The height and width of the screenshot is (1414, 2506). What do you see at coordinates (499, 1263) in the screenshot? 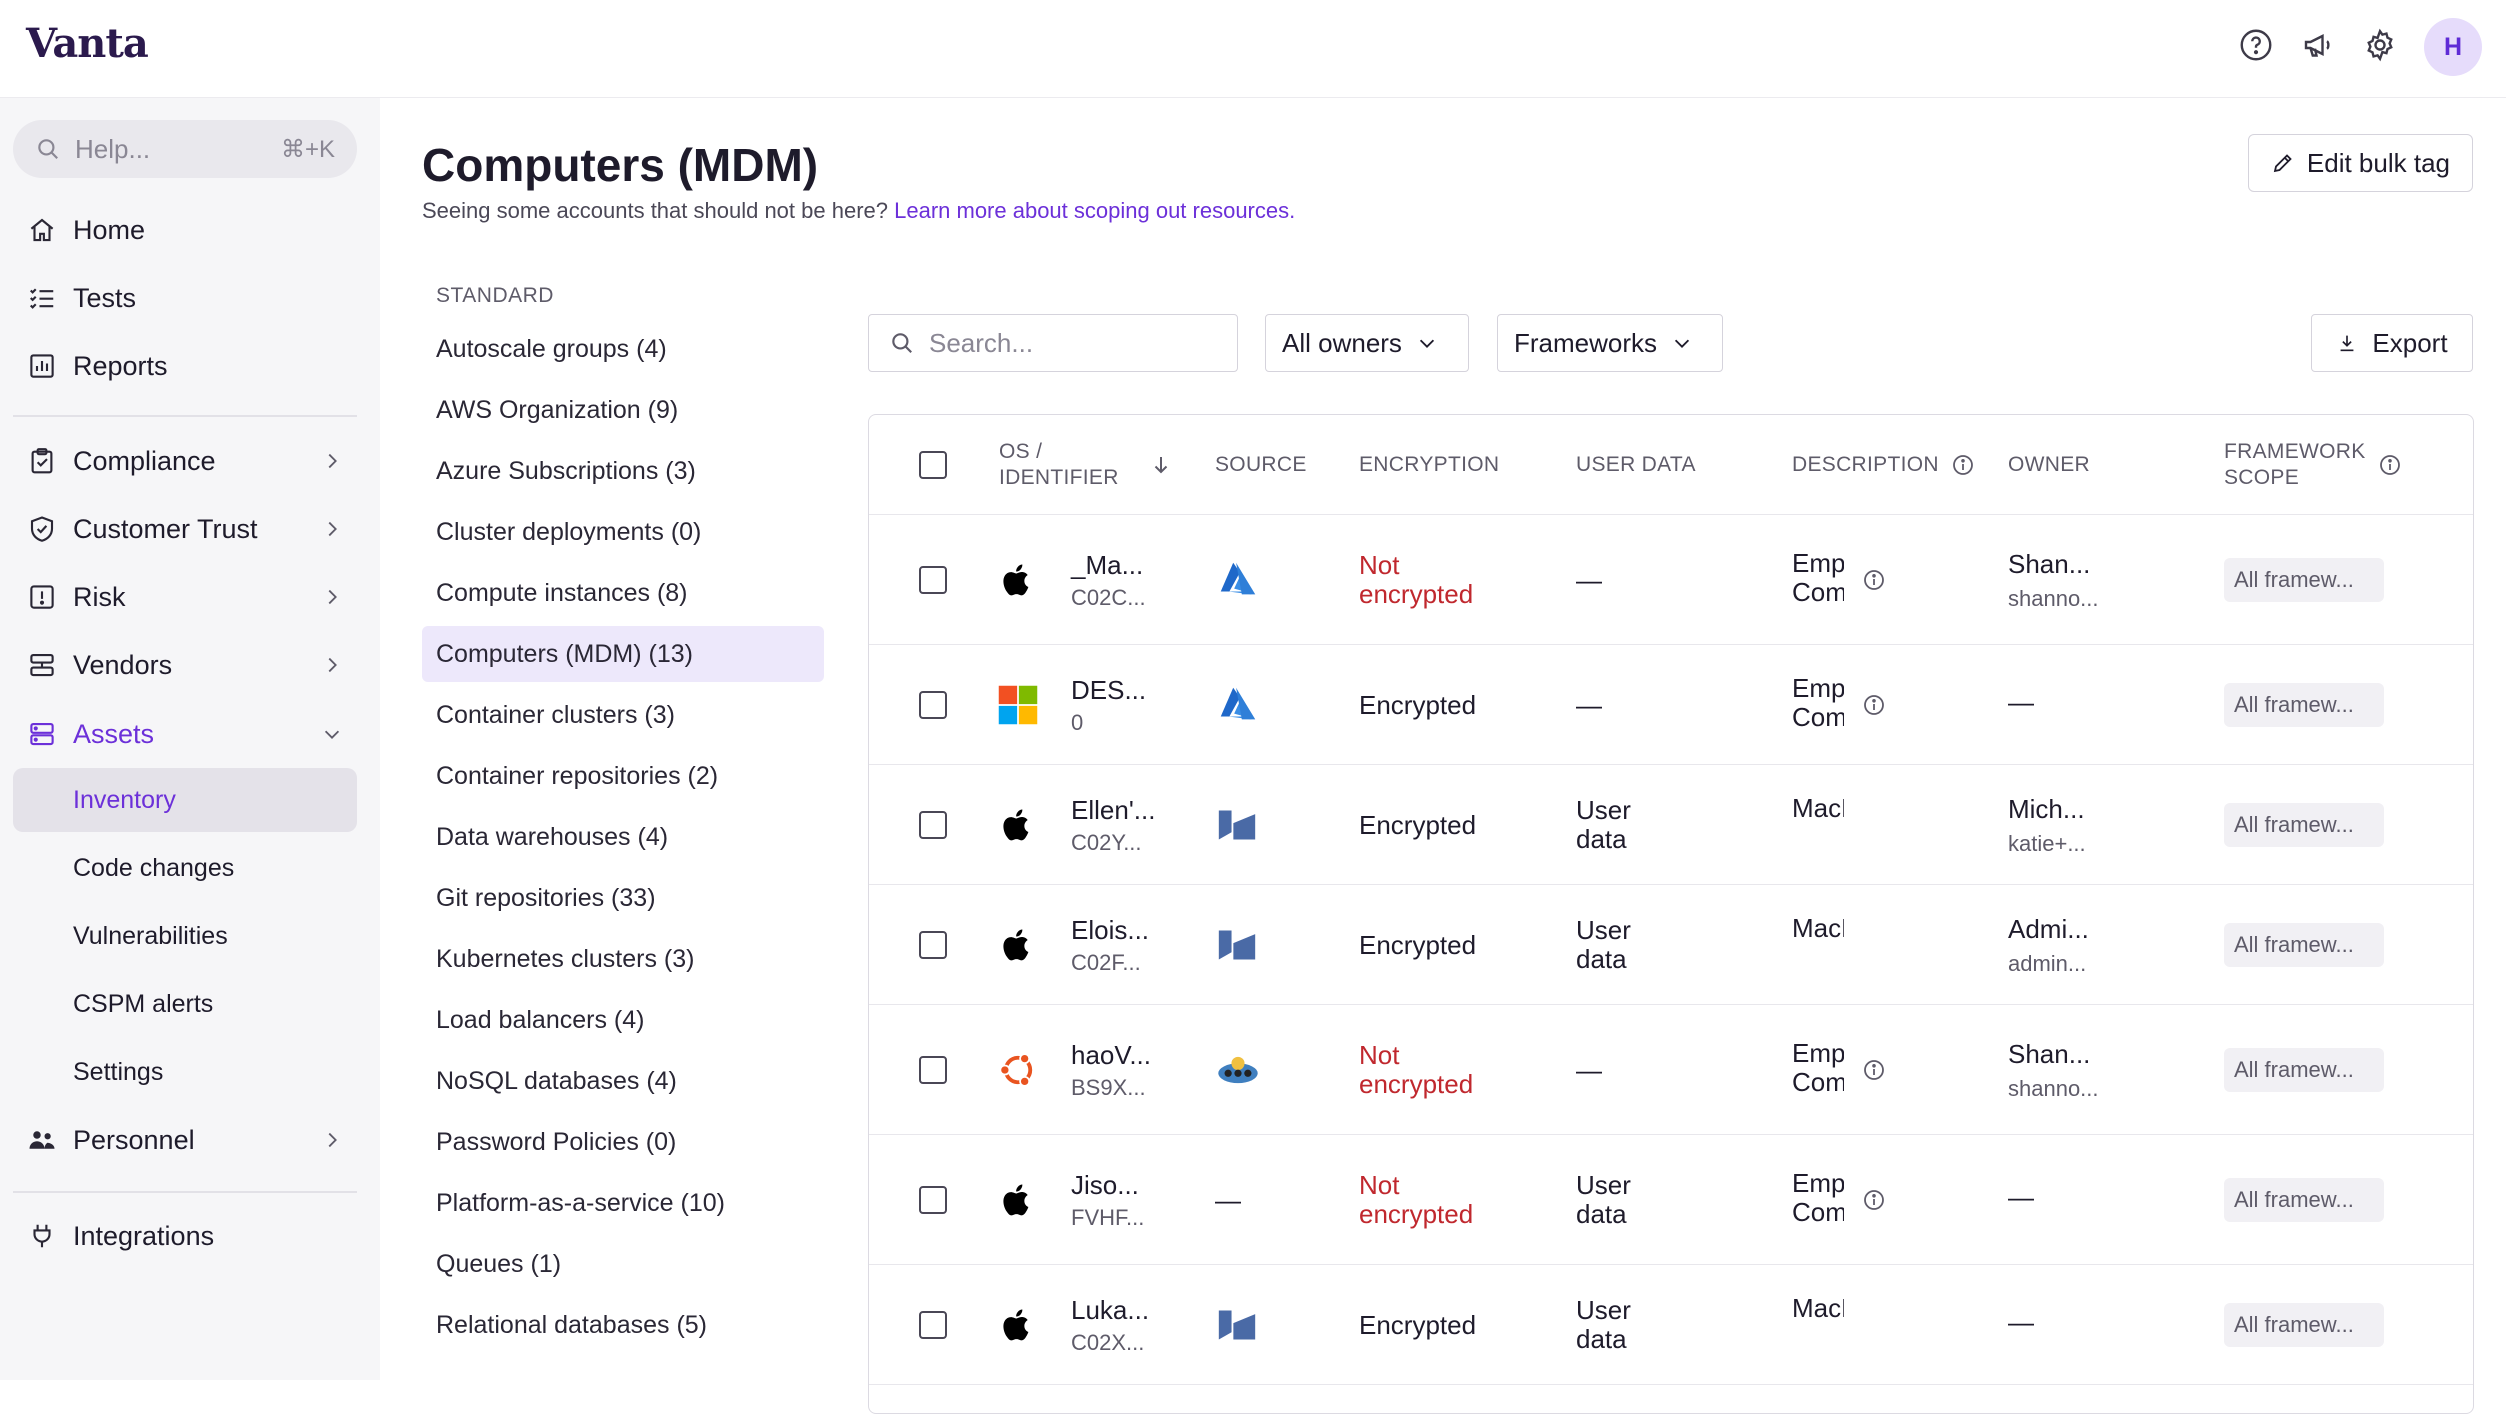
I see `category-item: Queues (1)` at bounding box center [499, 1263].